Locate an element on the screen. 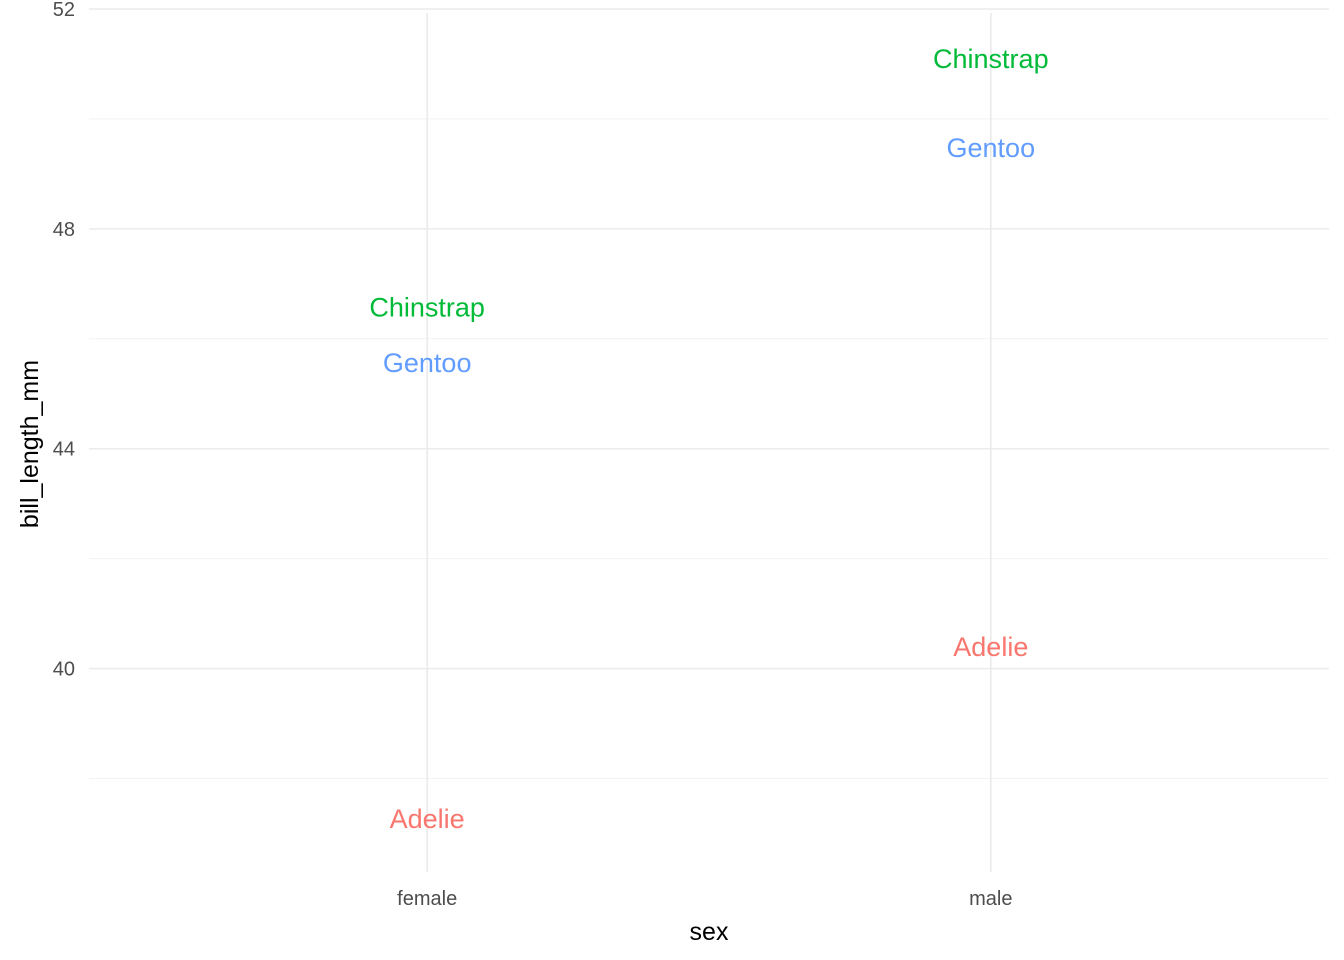 The image size is (1344, 960). x-axis-title: sex is located at coordinates (709, 932).